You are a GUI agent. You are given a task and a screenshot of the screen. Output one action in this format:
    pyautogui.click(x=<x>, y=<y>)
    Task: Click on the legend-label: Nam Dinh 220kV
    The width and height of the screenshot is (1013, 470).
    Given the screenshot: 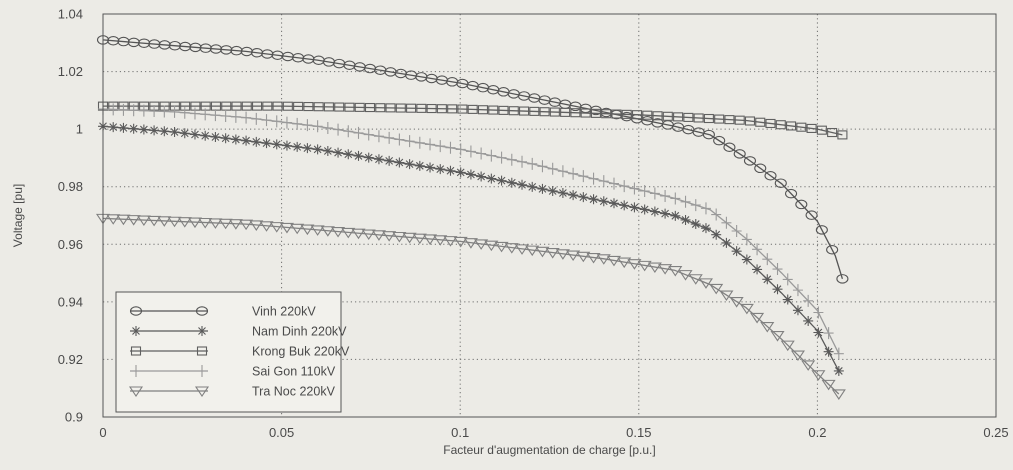 What is the action you would take?
    pyautogui.click(x=299, y=332)
    